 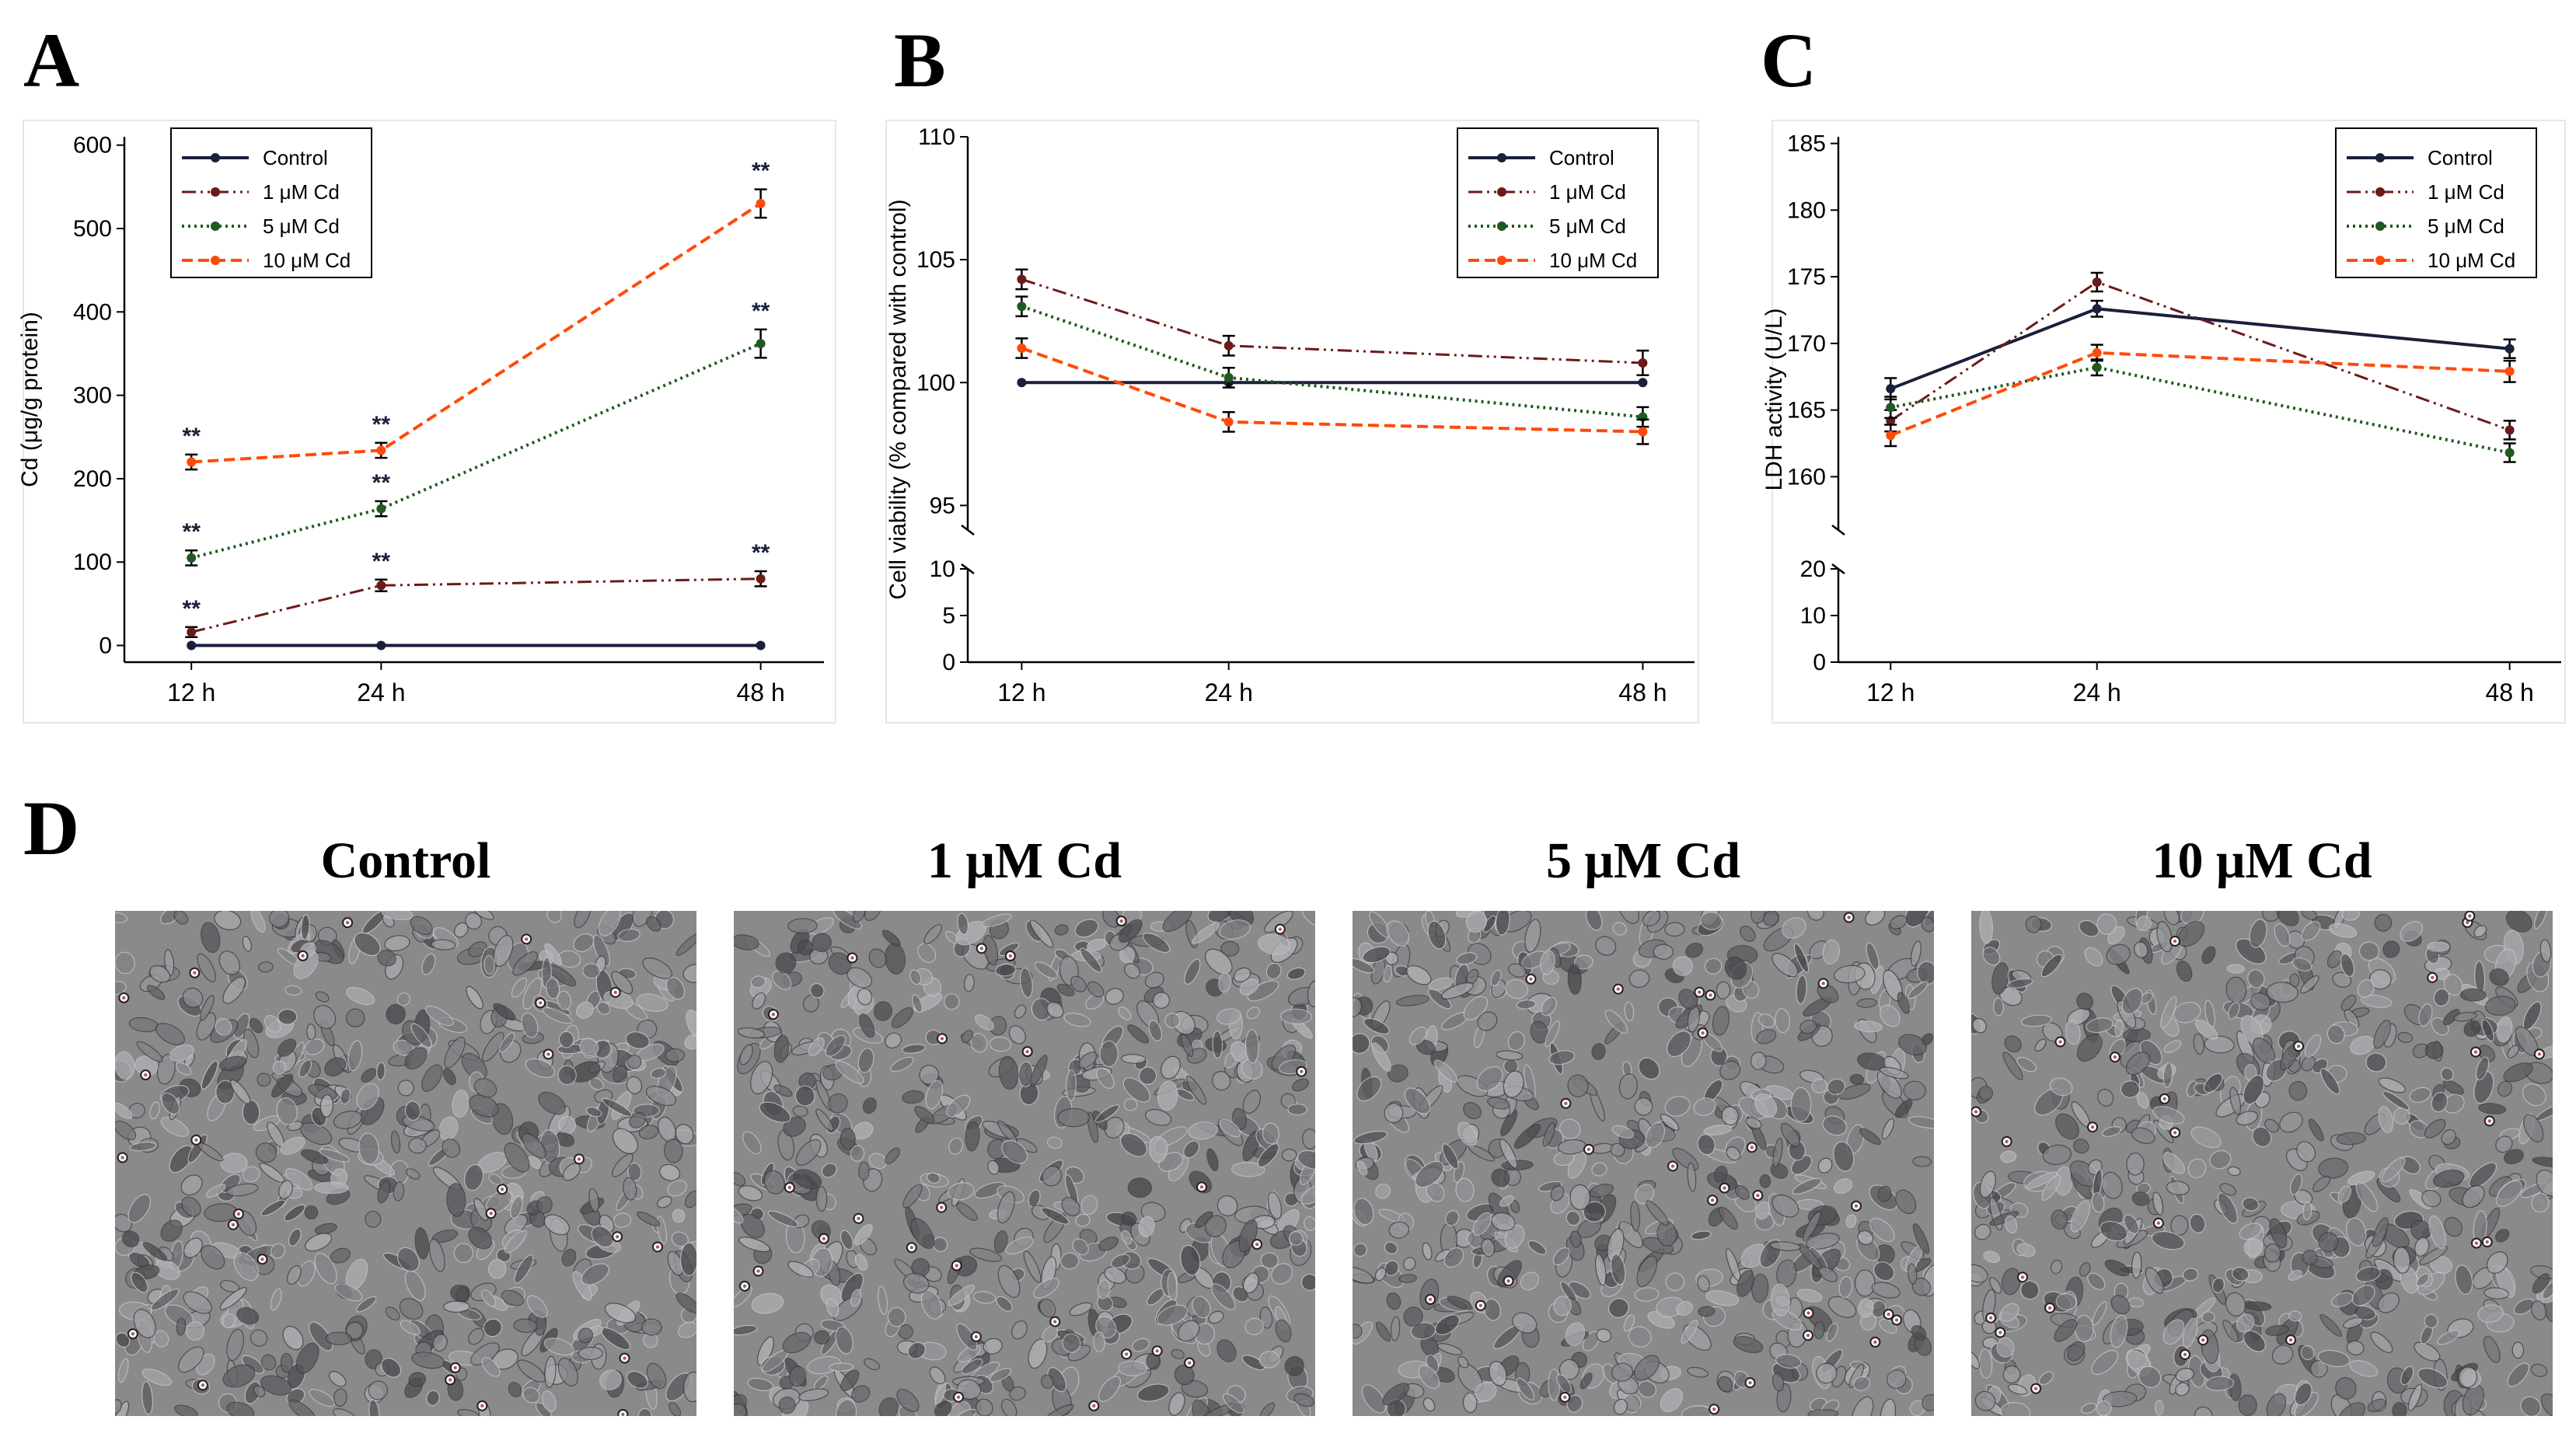 What do you see at coordinates (1807, 144) in the screenshot?
I see `y-tick-label: 185` at bounding box center [1807, 144].